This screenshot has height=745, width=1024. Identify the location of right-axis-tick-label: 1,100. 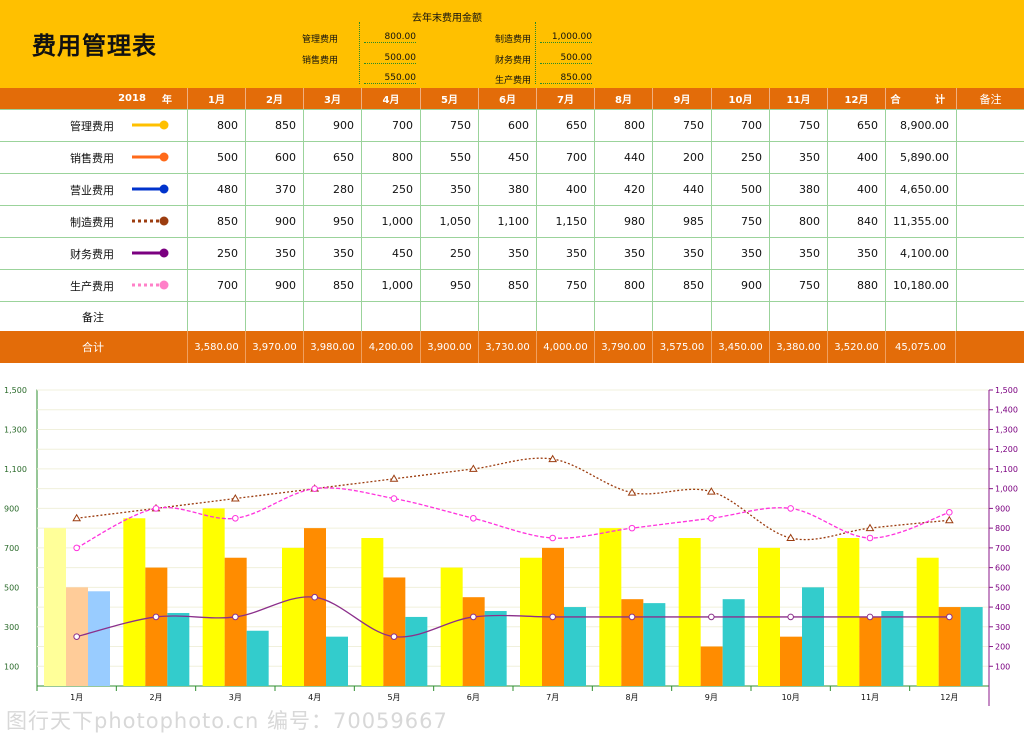
(1006, 469).